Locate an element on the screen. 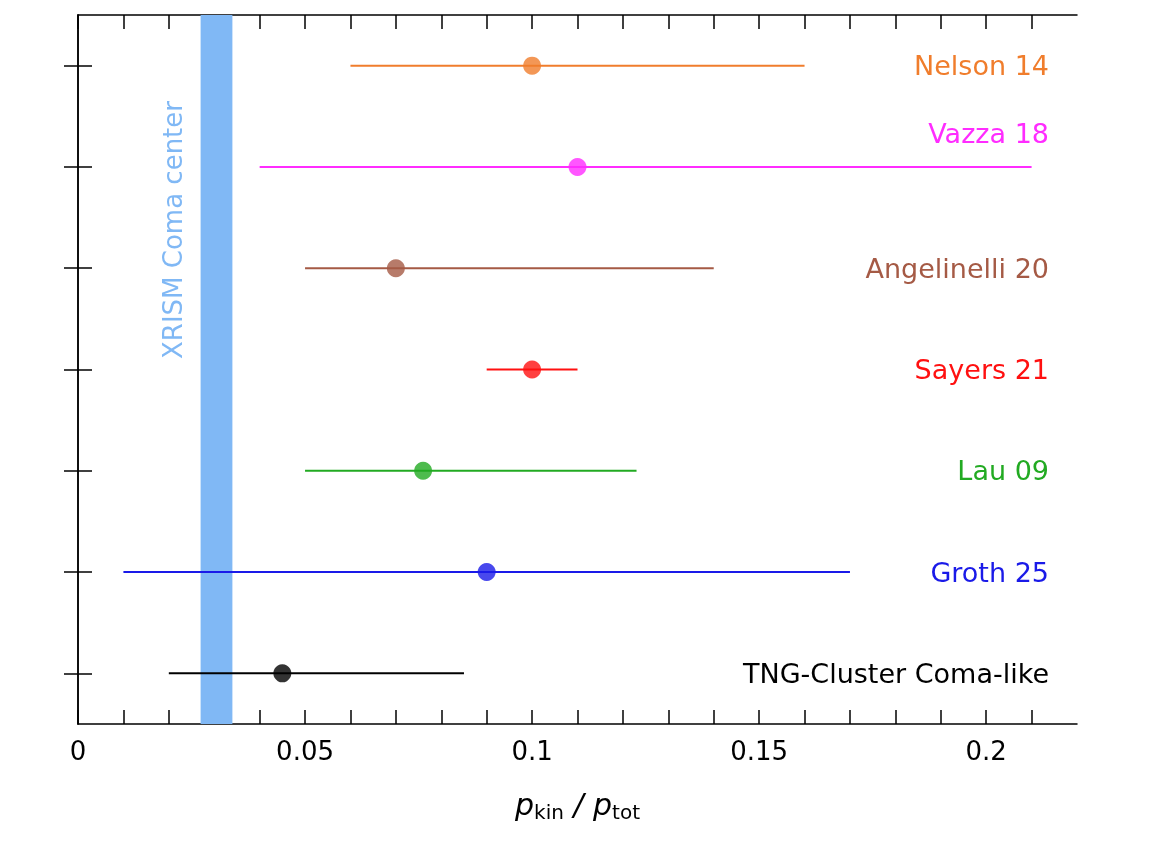  y-tick-label: Nelson 14 is located at coordinates (981, 66).